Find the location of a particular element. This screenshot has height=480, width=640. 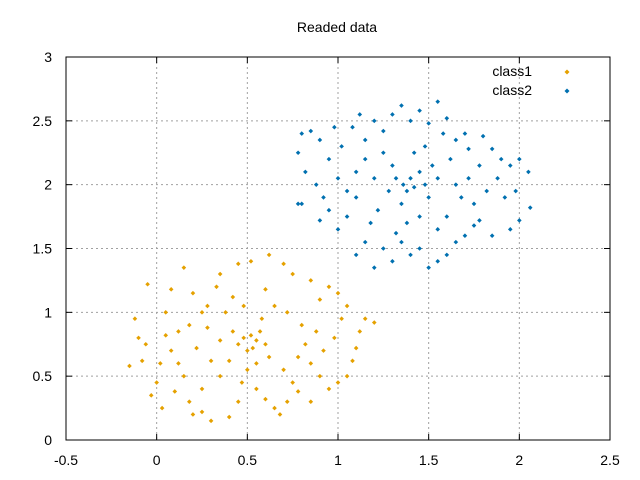

x-tick-label: 1 is located at coordinates (338, 460).